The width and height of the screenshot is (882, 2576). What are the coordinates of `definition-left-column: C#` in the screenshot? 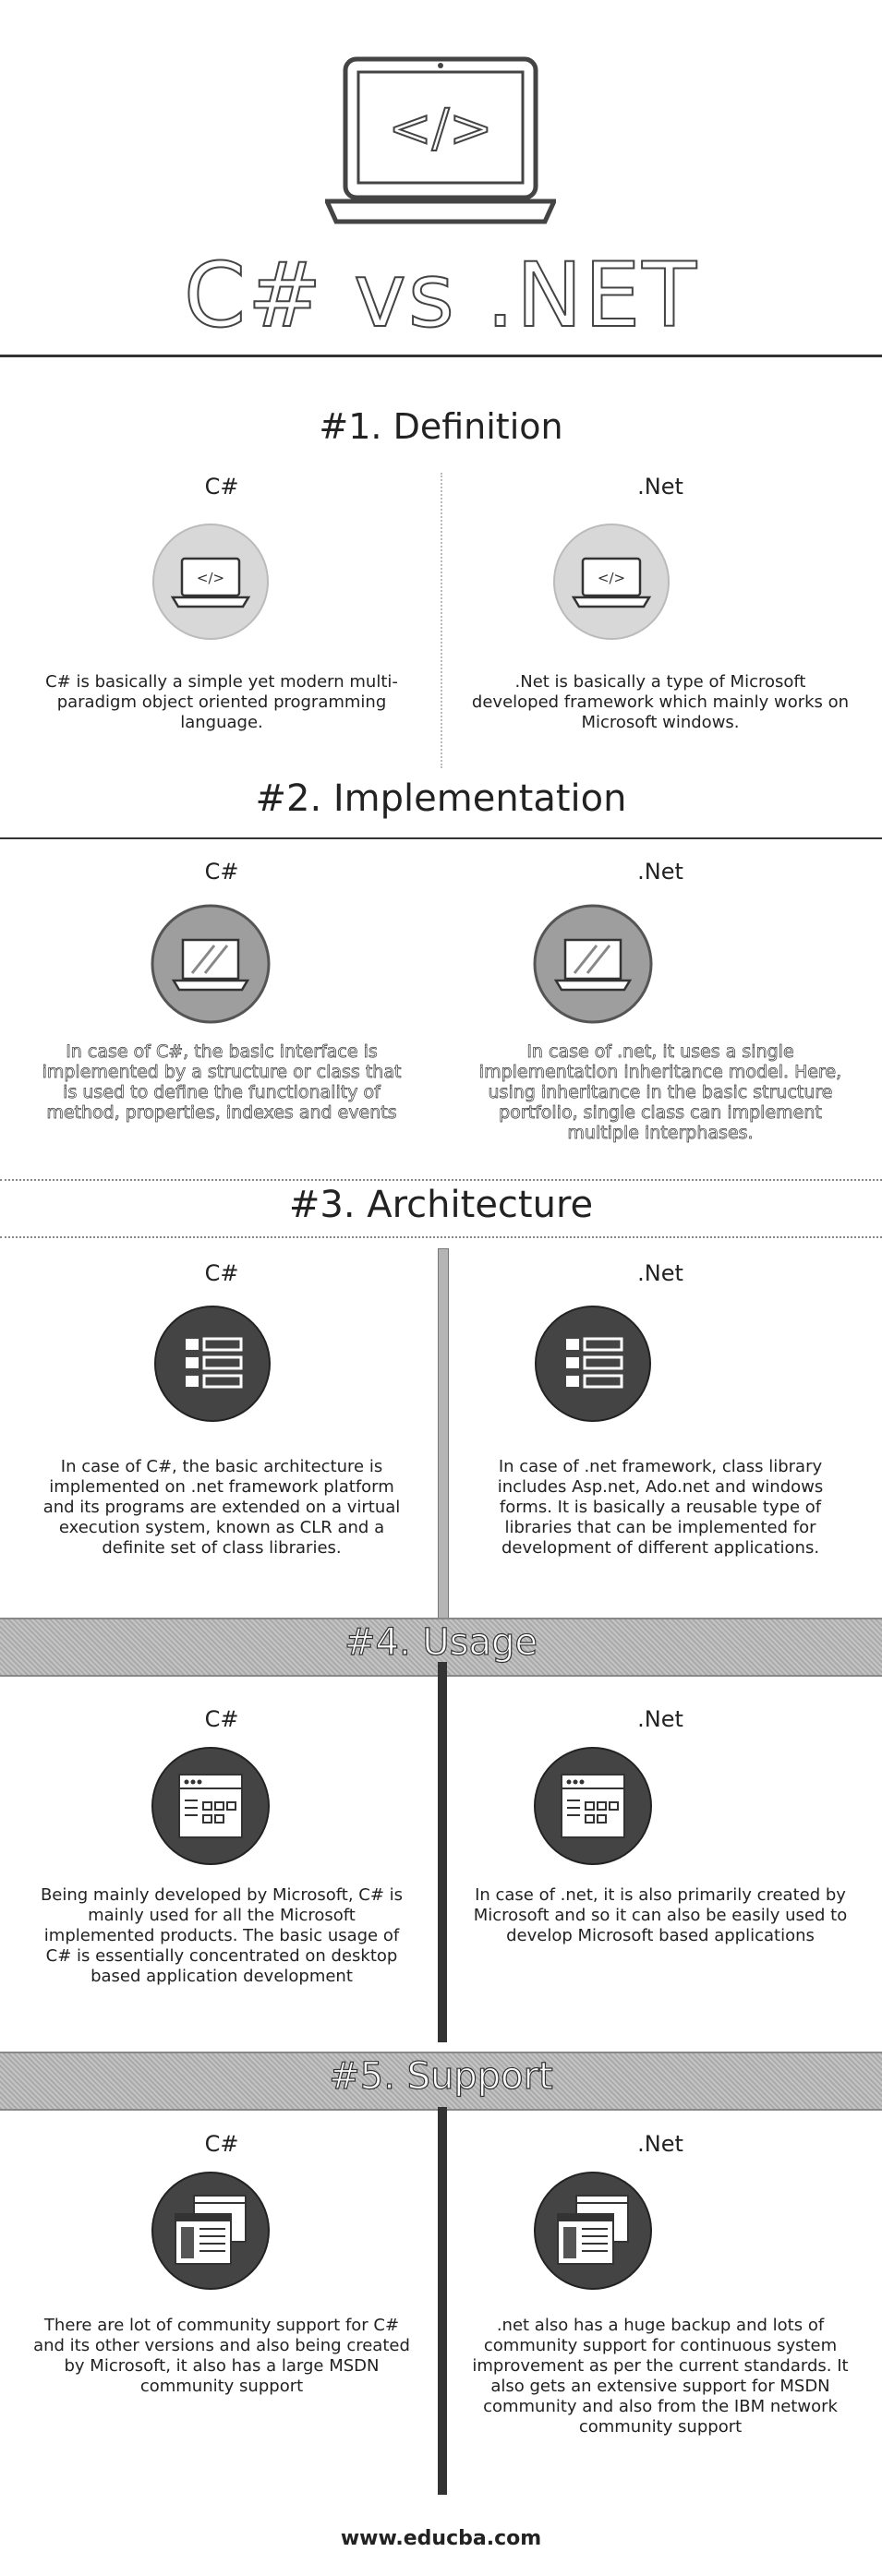 It's located at (221, 487).